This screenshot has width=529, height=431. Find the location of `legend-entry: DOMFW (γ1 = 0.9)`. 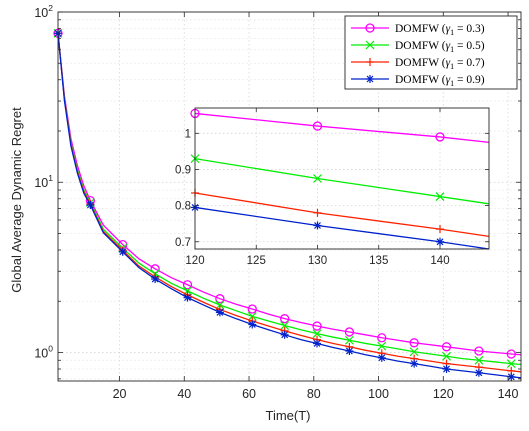

legend-entry: DOMFW (γ1 = 0.9) is located at coordinates (418, 81).